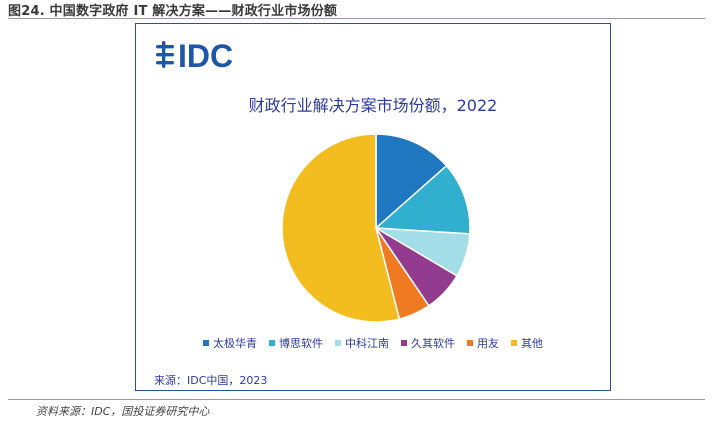  I want to click on logo-text: IDC, so click(205, 55).